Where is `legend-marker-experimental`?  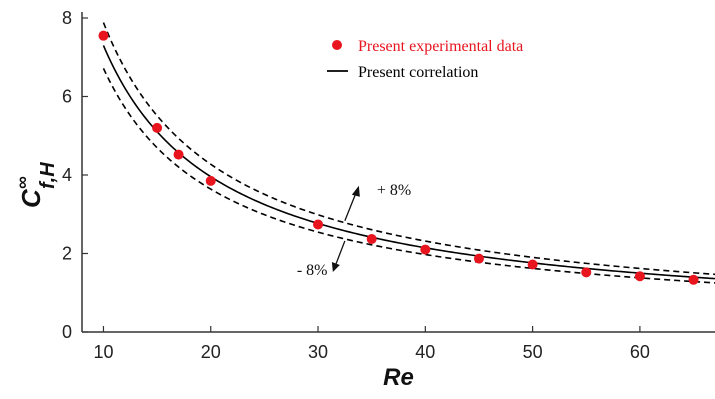 legend-marker-experimental is located at coordinates (337, 45).